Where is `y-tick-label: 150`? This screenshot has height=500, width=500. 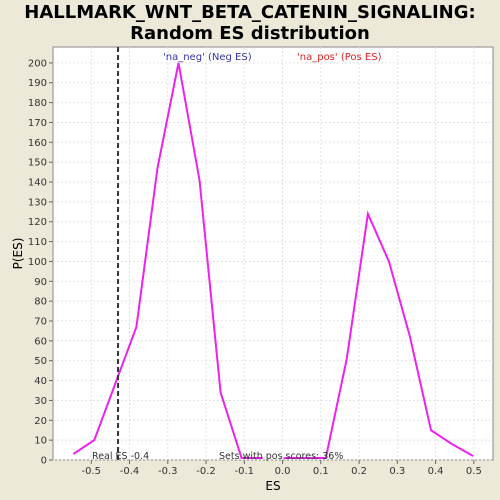 y-tick-label: 150 is located at coordinates (37, 163).